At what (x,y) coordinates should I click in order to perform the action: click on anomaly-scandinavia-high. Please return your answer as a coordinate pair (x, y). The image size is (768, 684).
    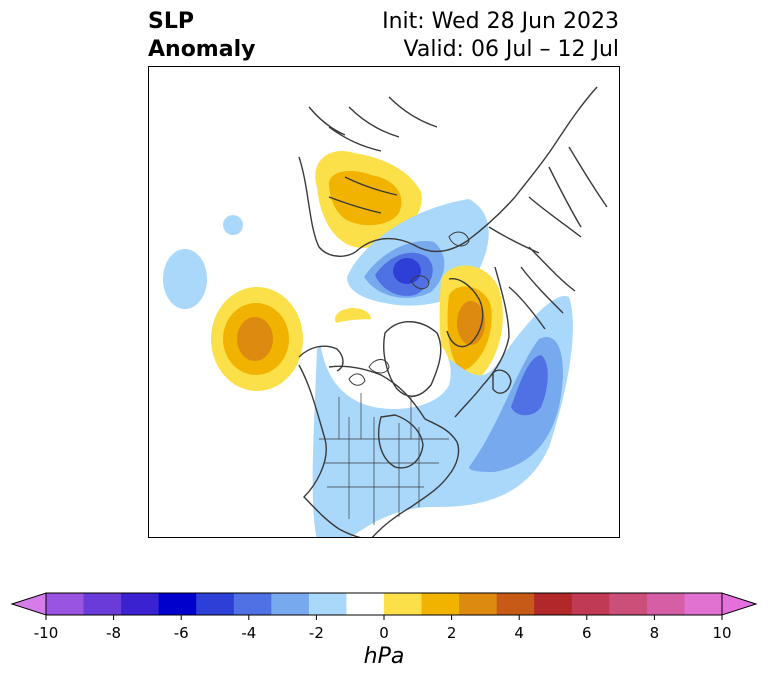
    Looking at the image, I should click on (471, 327).